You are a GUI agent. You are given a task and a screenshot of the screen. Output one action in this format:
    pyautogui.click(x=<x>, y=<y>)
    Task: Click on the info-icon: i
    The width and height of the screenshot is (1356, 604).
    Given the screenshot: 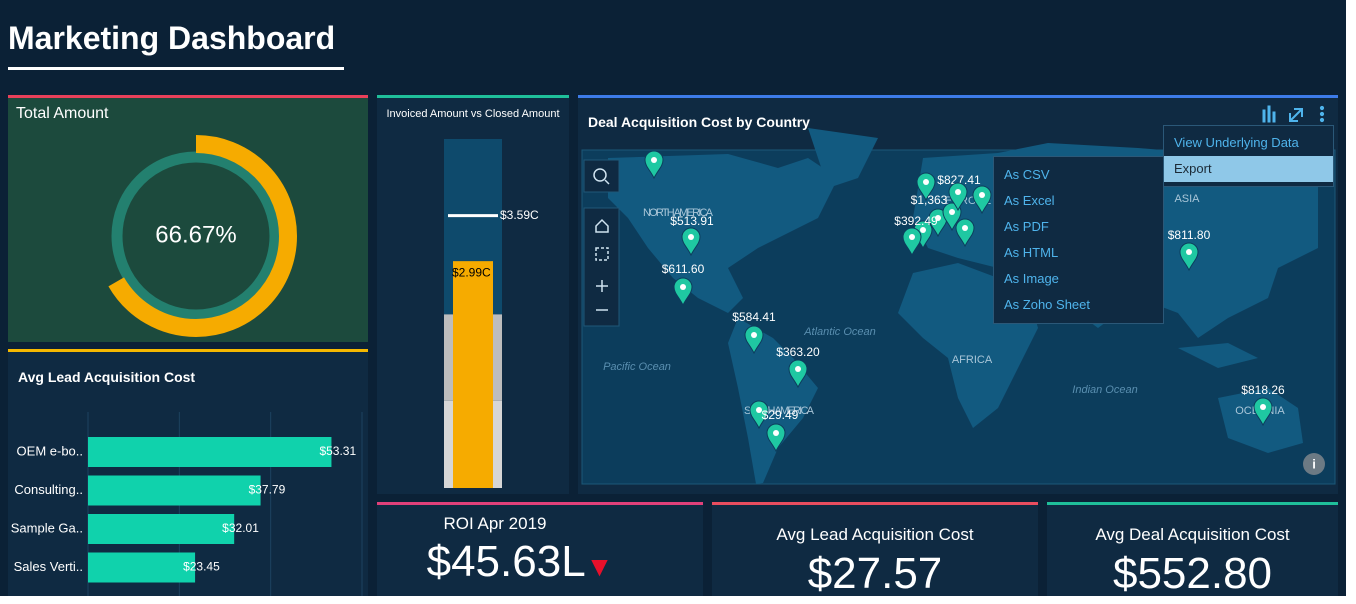 What is the action you would take?
    pyautogui.click(x=1314, y=464)
    